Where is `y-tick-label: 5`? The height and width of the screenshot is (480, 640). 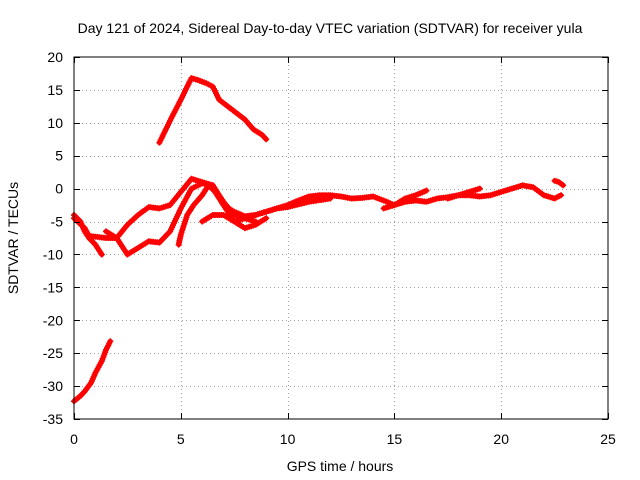 y-tick-label: 5 is located at coordinates (59, 156).